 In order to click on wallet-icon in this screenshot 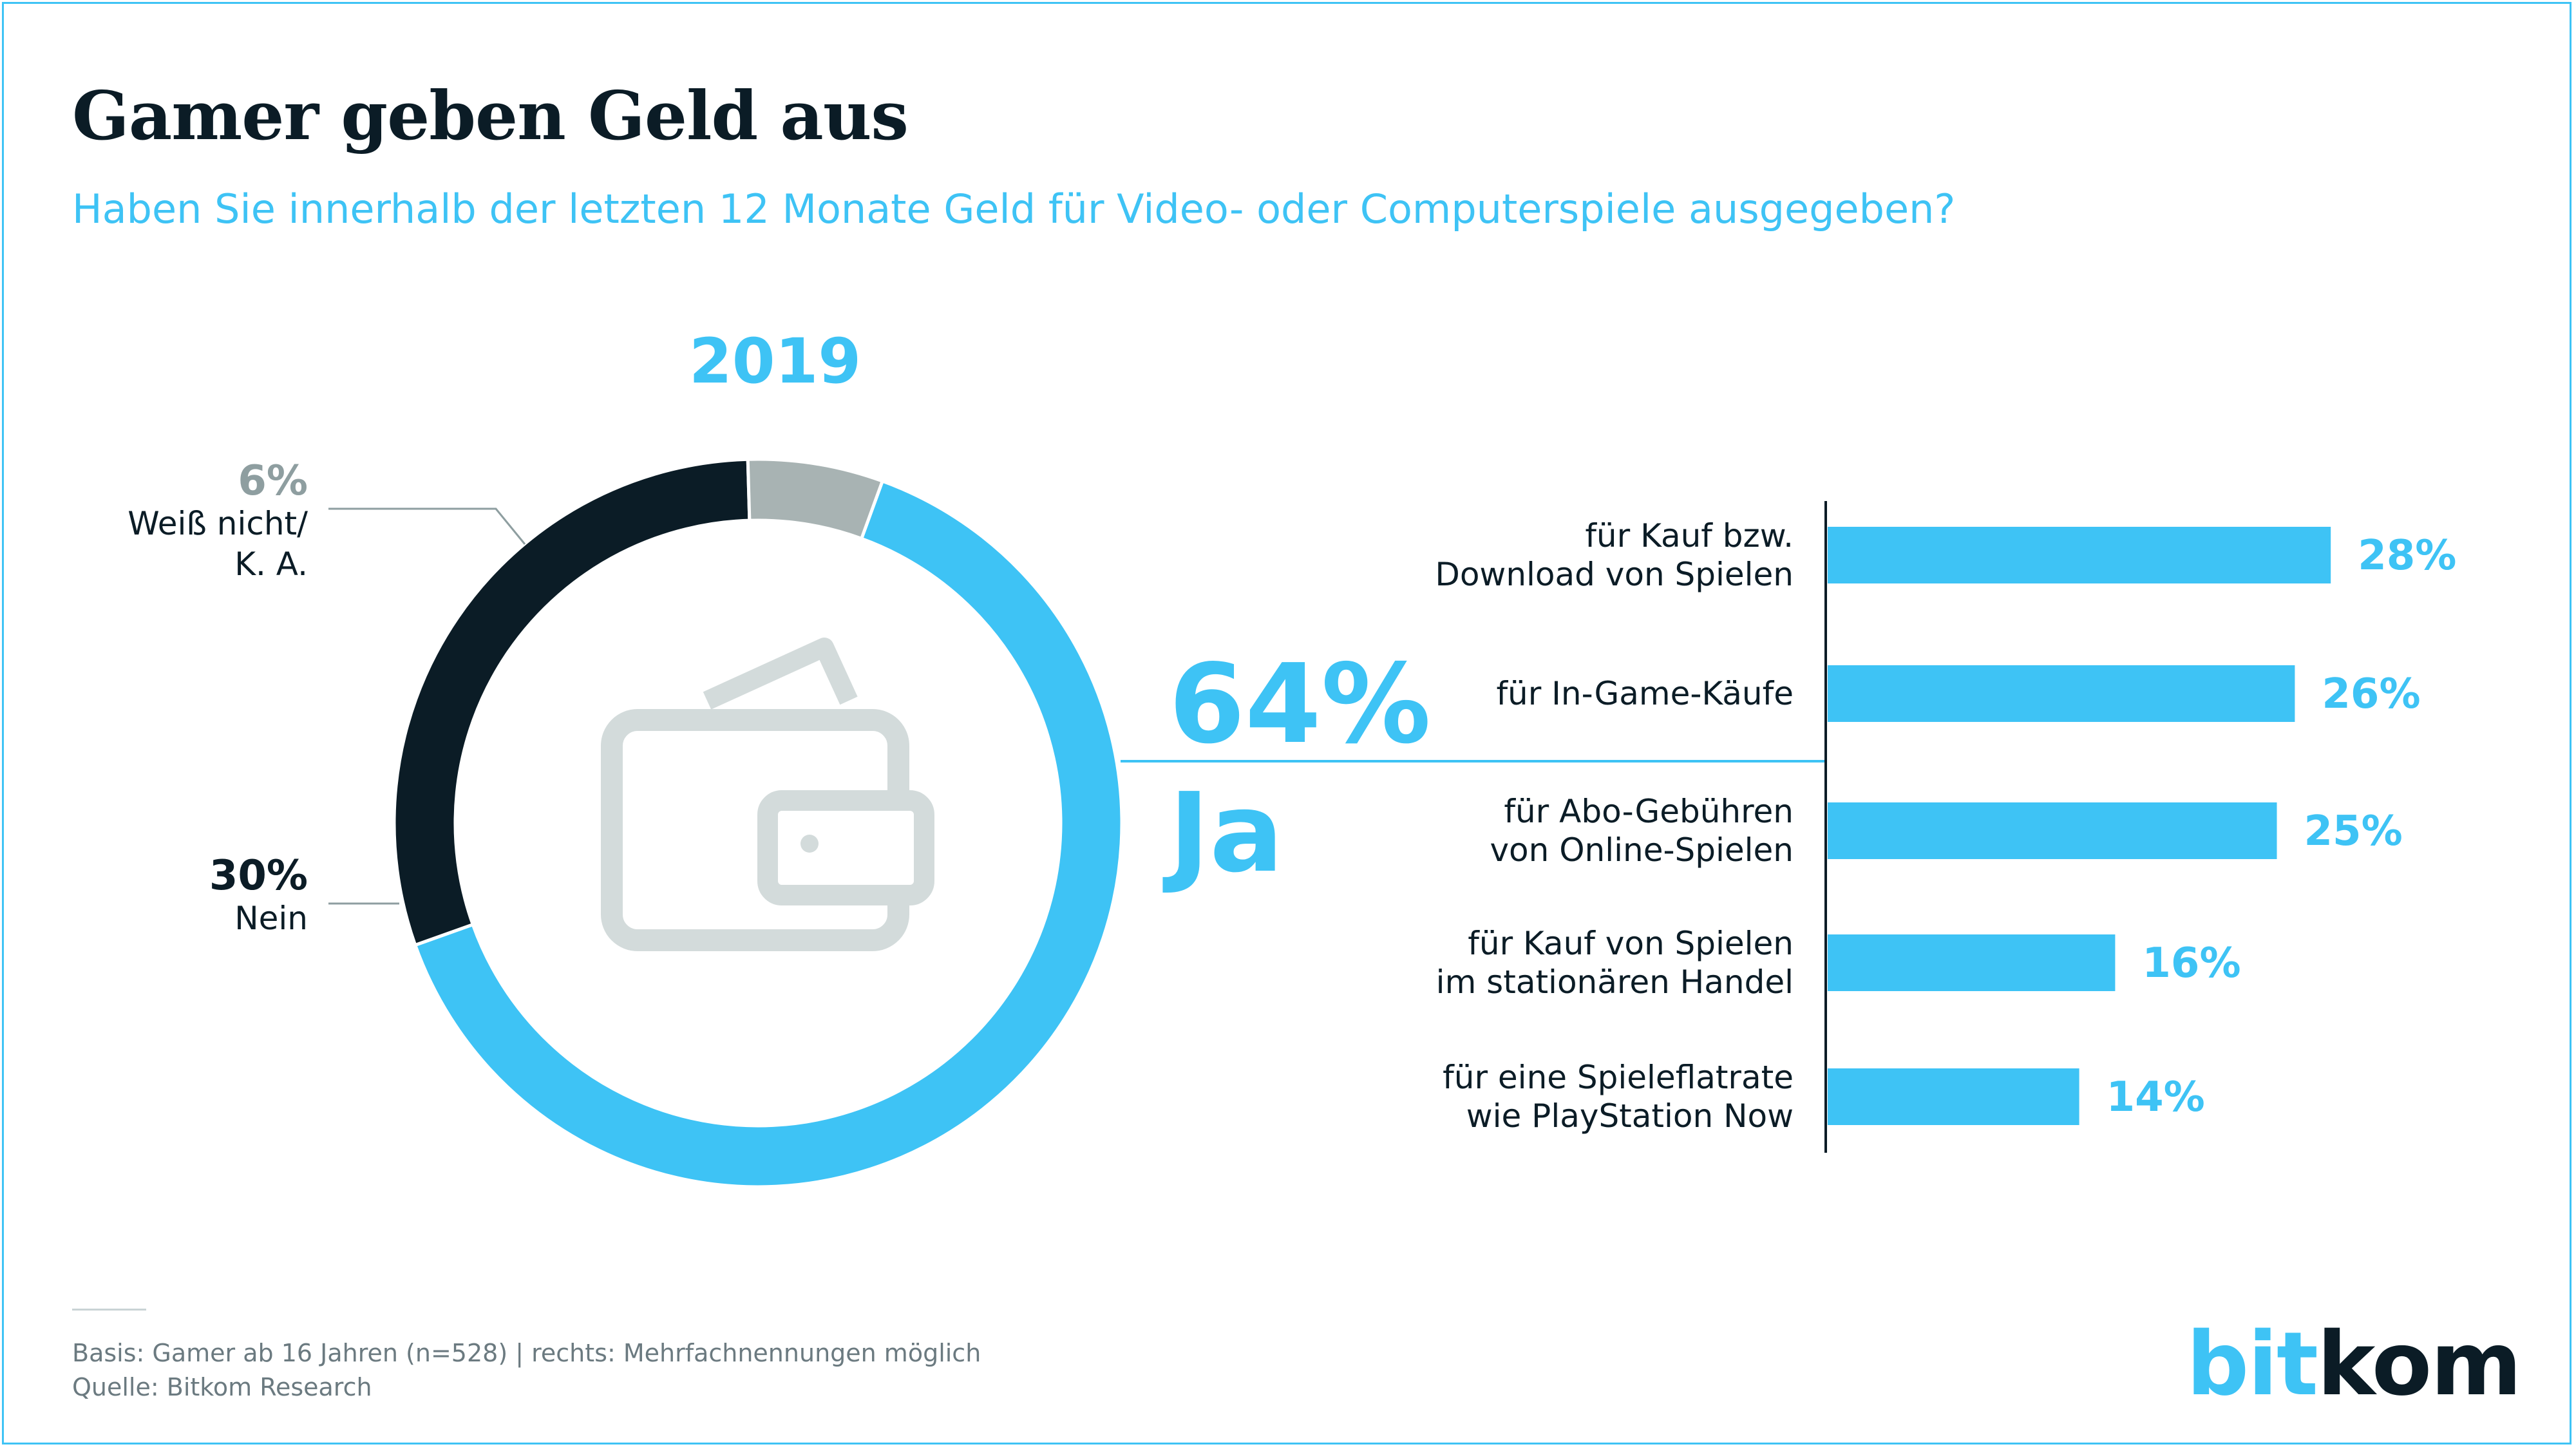, I will do `click(767, 794)`.